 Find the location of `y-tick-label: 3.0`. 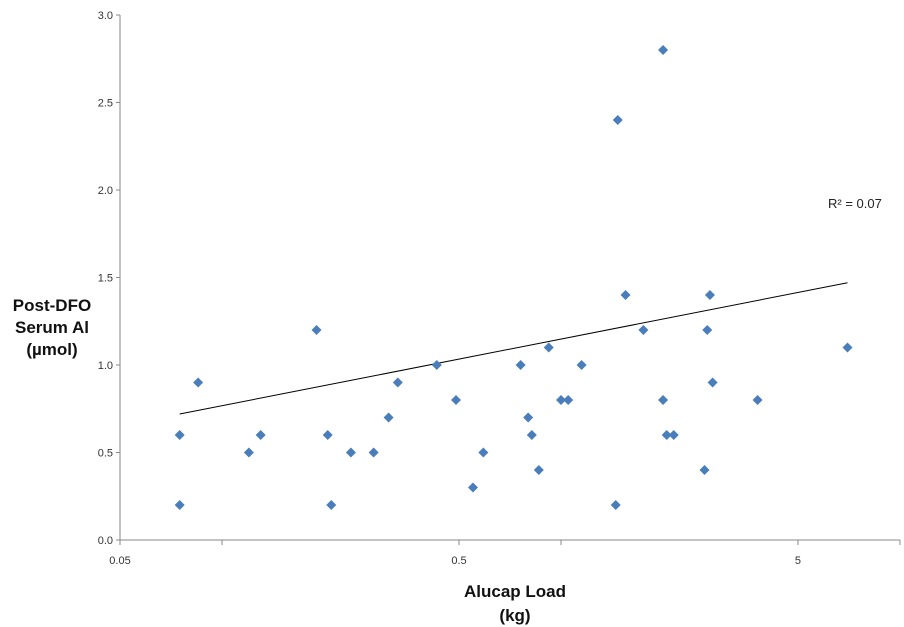

y-tick-label: 3.0 is located at coordinates (105, 16).